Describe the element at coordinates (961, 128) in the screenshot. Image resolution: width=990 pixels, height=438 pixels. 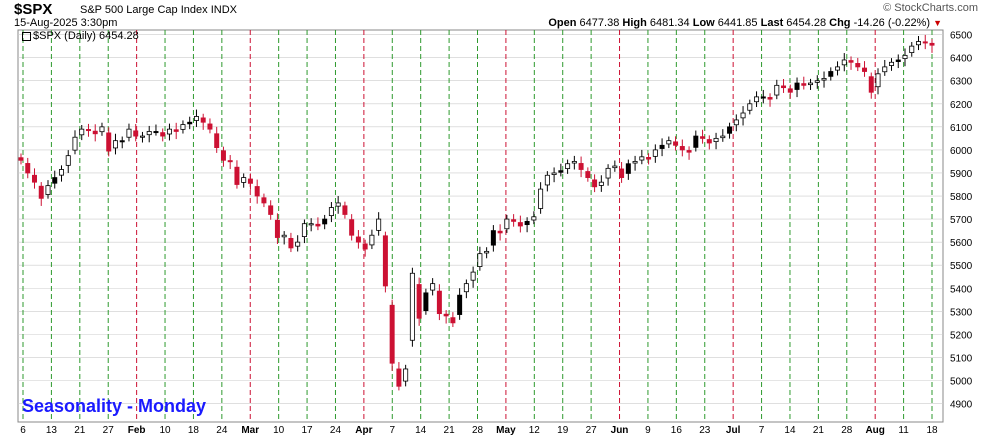
I see `y-tick-label: 6100` at that location.